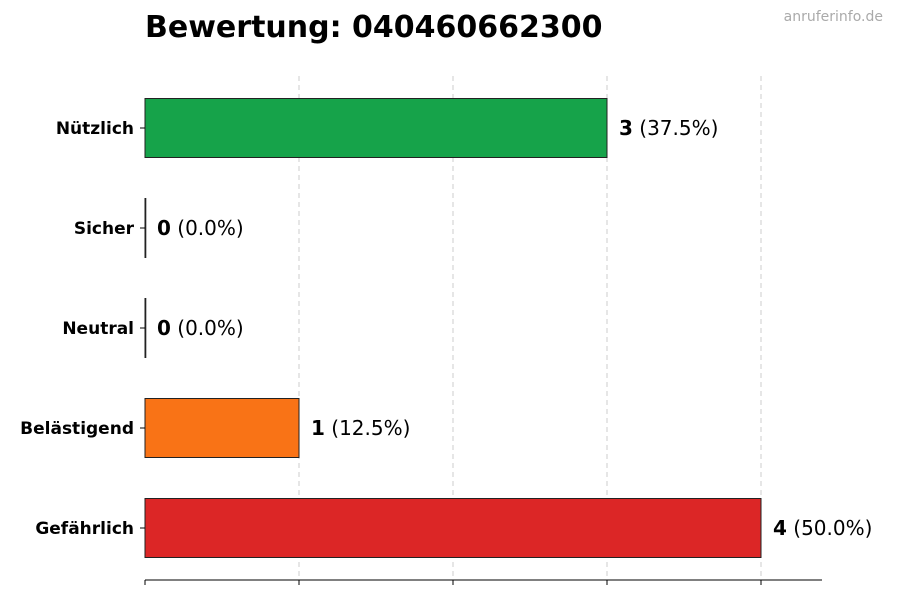  I want to click on value-percent-4: (50.0%), so click(830, 528).